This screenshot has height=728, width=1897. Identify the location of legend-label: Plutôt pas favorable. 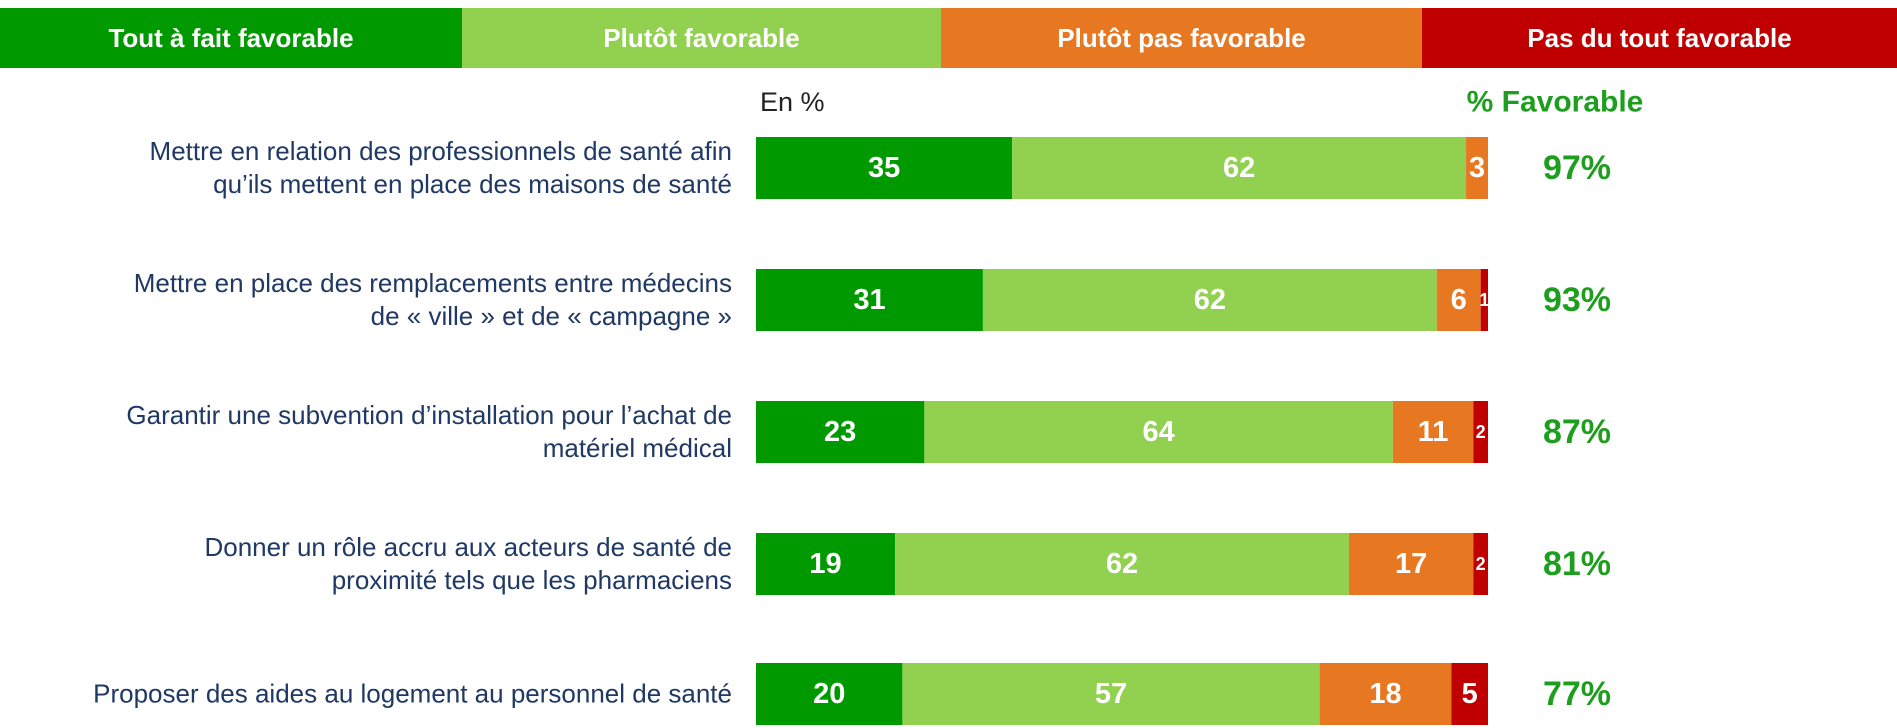
(1181, 38).